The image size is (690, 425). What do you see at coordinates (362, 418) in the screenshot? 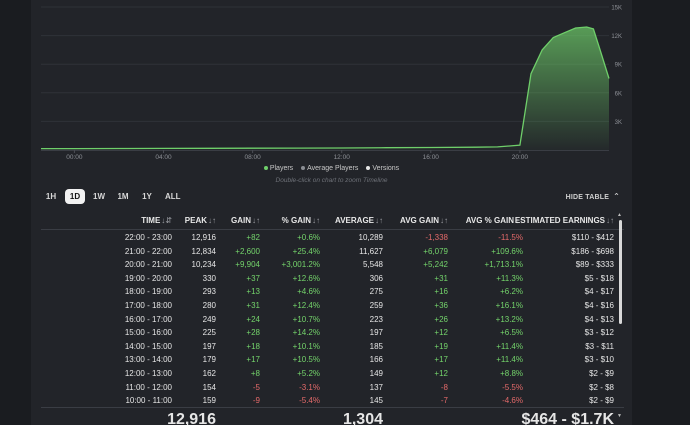
I see `footer-average: 1,304` at bounding box center [362, 418].